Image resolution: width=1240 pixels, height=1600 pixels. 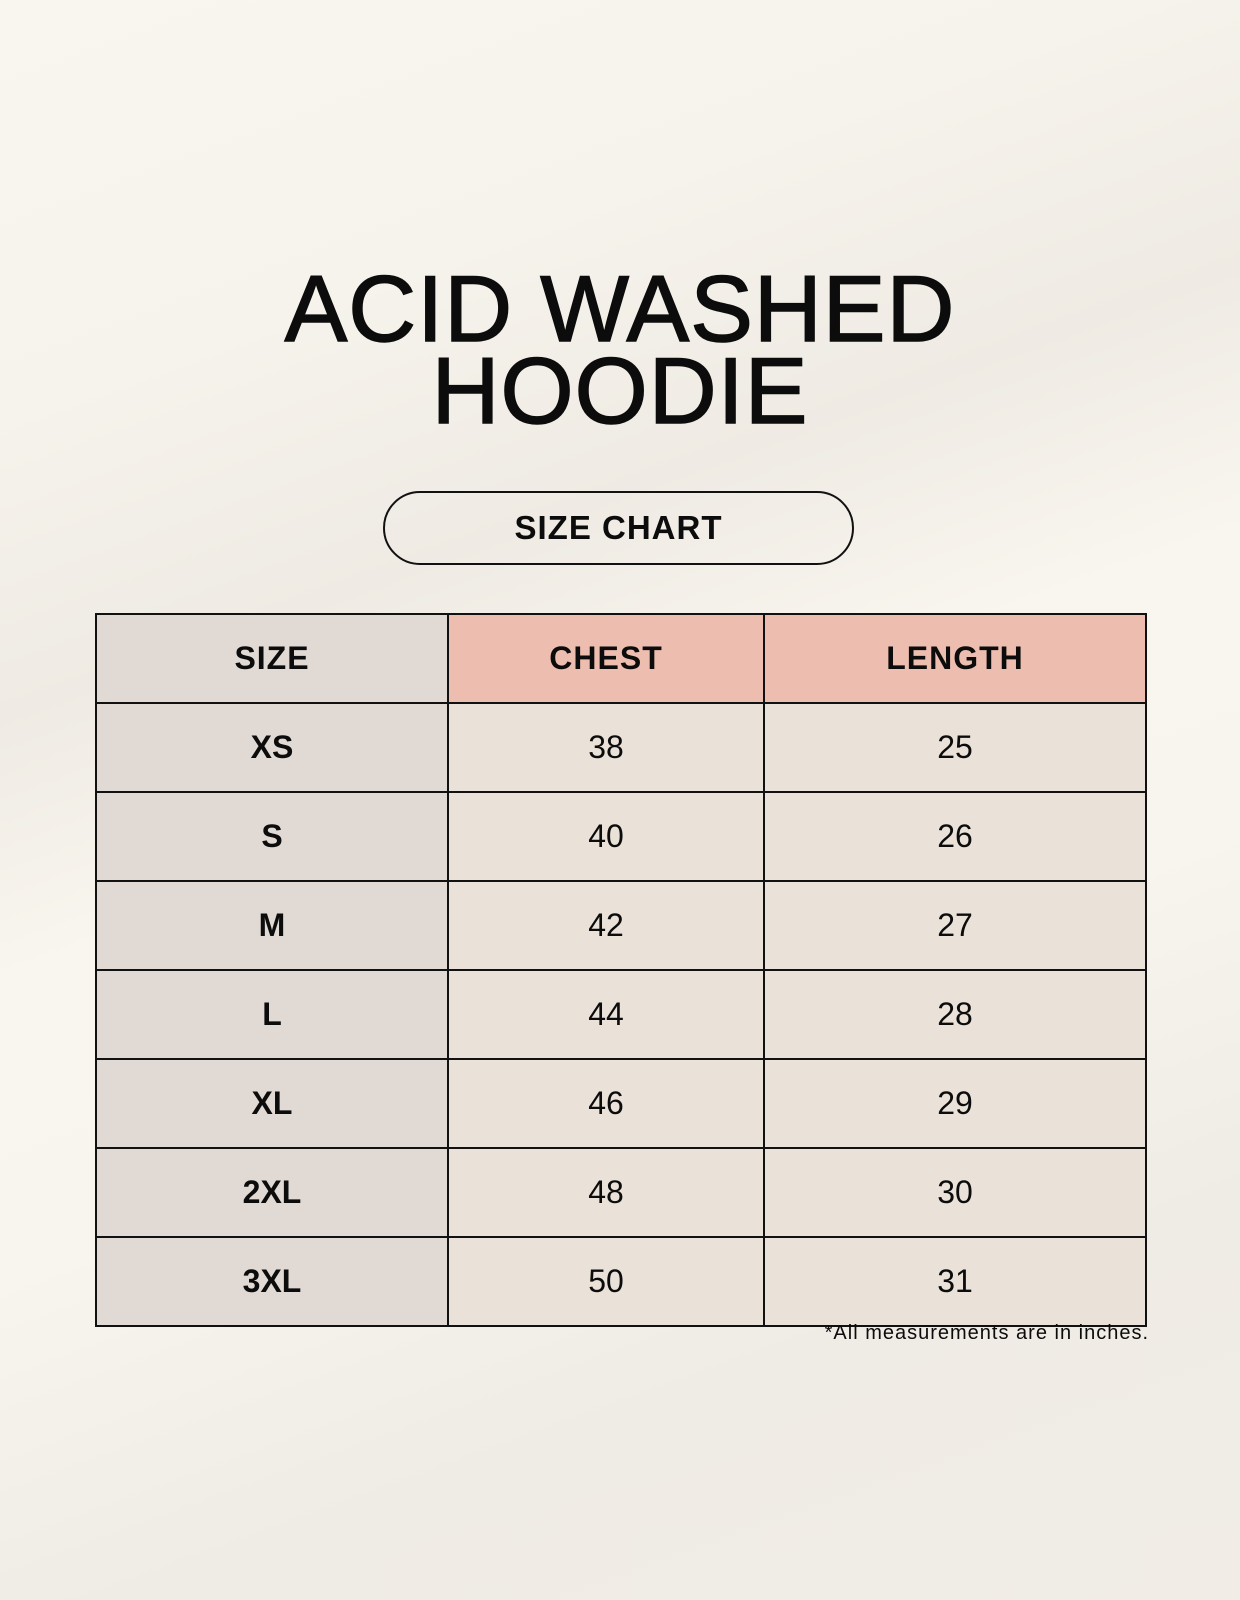 What do you see at coordinates (606, 1192) in the screenshot?
I see `cell-chest: 48` at bounding box center [606, 1192].